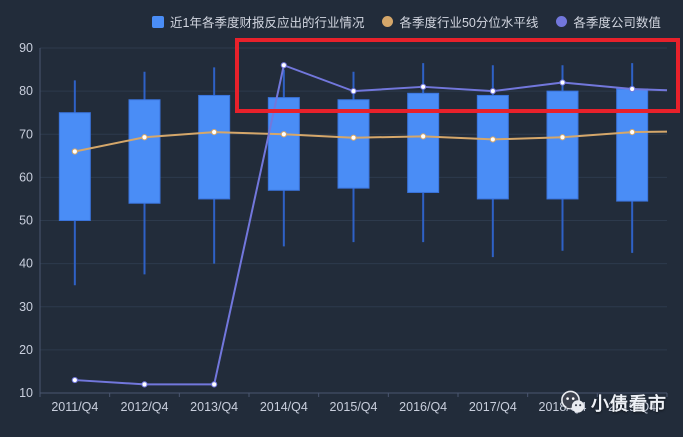 This screenshot has height=437, width=683. What do you see at coordinates (284, 407) in the screenshot?
I see `x-tick-label-2014/Q4: 2014/Q4` at bounding box center [284, 407].